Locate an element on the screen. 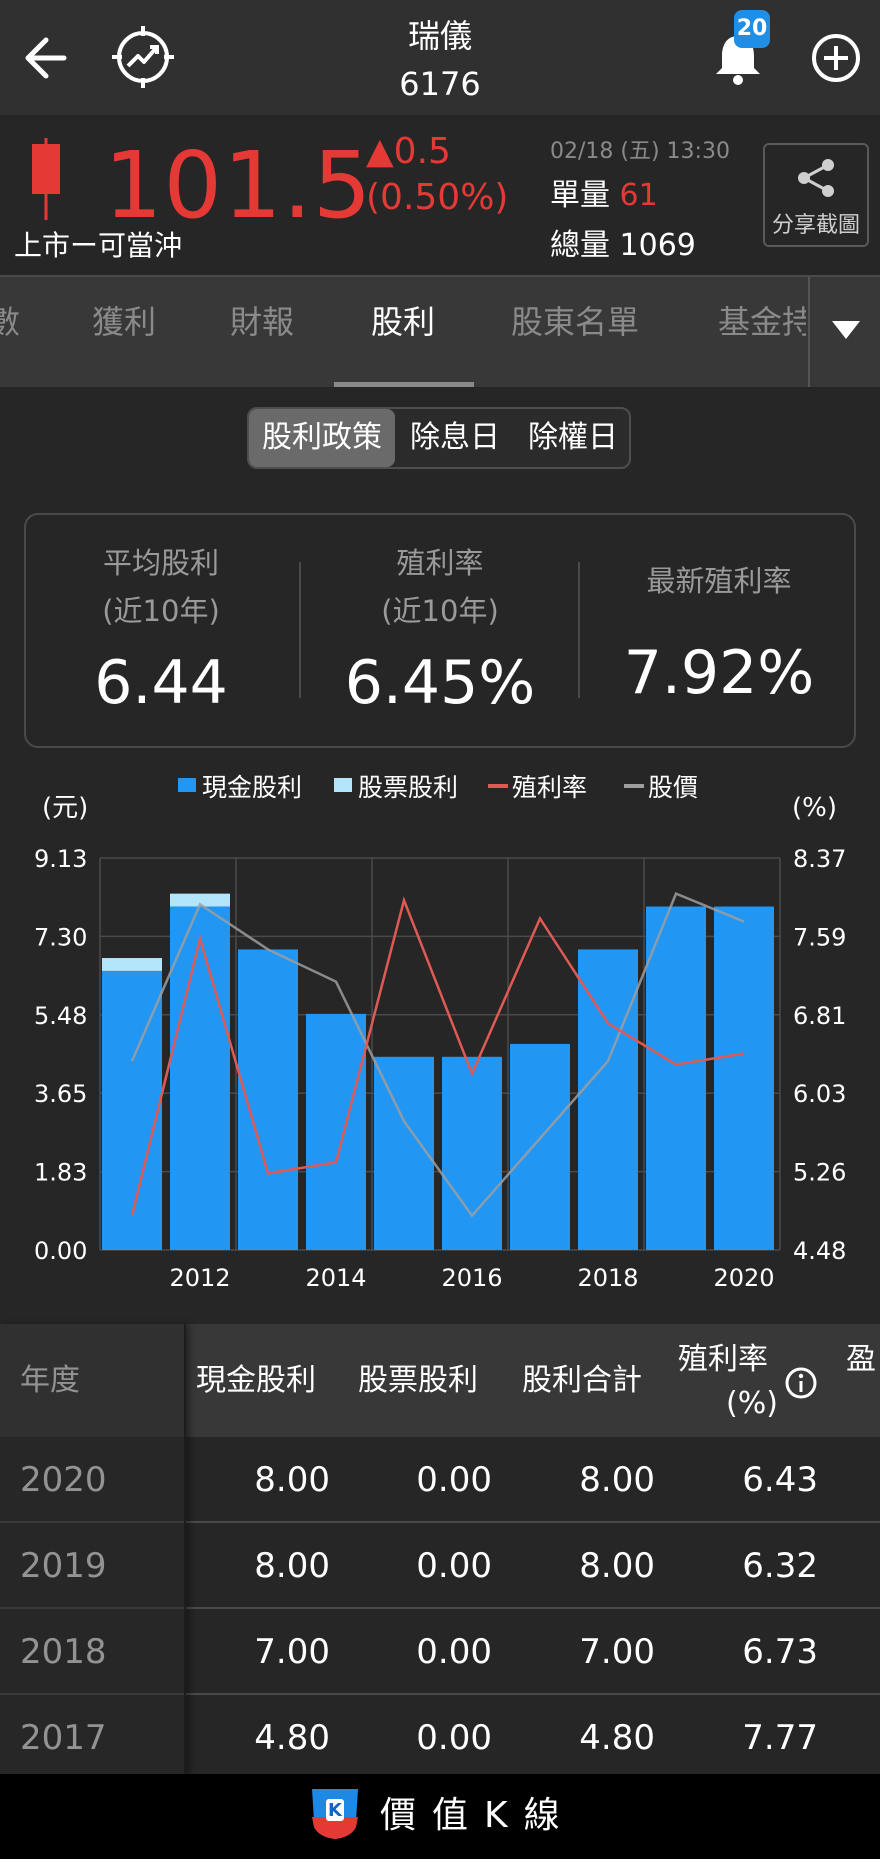 The width and height of the screenshot is (880, 1859). cell-total: 7.00 is located at coordinates (617, 1652).